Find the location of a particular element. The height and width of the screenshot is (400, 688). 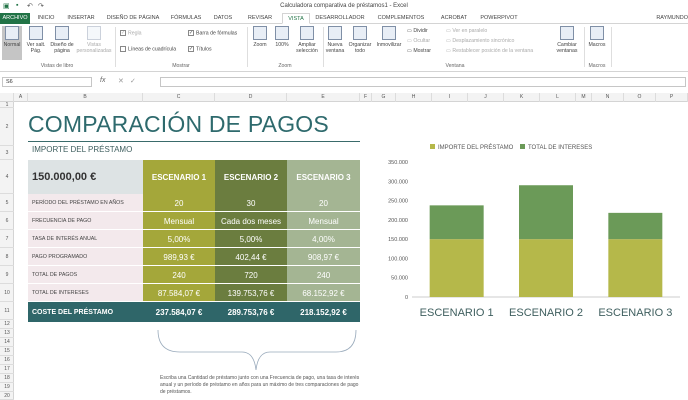

tab-desarrollador: DESARROLLADOR is located at coordinates (340, 18).